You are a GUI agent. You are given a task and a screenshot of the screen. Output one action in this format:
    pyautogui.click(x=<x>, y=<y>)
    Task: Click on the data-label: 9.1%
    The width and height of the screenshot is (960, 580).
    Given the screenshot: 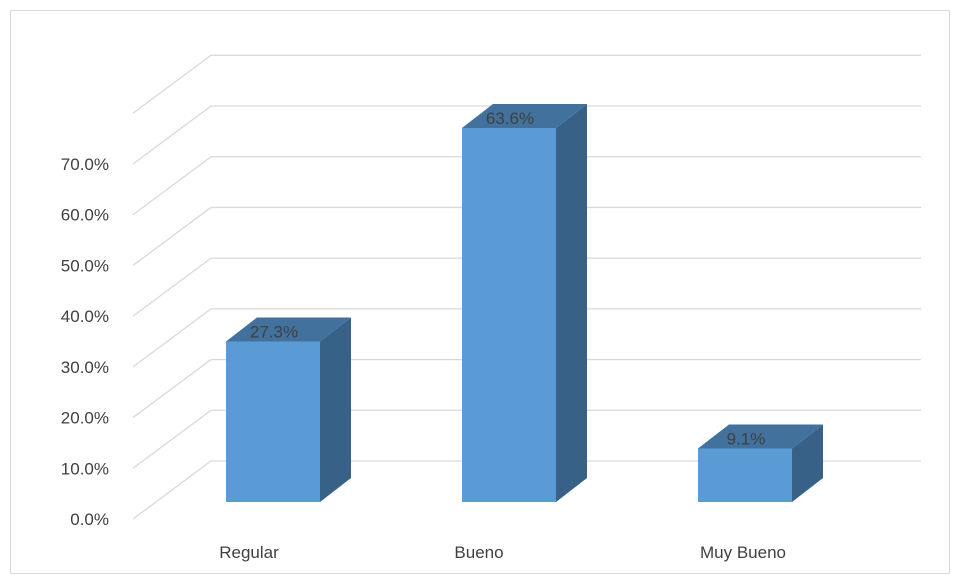 What is the action you would take?
    pyautogui.click(x=746, y=438)
    